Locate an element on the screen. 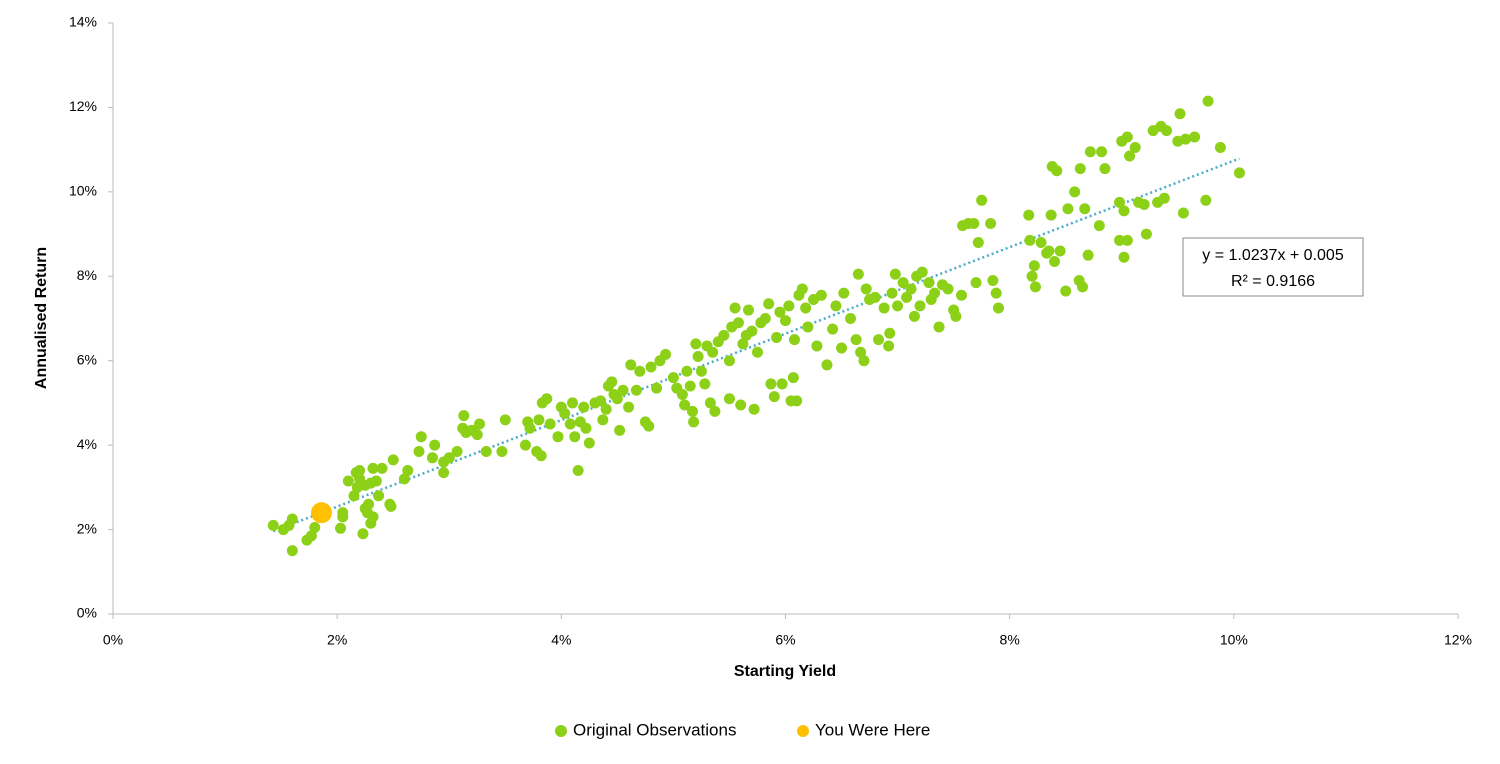  equation-box is located at coordinates (1273, 267).